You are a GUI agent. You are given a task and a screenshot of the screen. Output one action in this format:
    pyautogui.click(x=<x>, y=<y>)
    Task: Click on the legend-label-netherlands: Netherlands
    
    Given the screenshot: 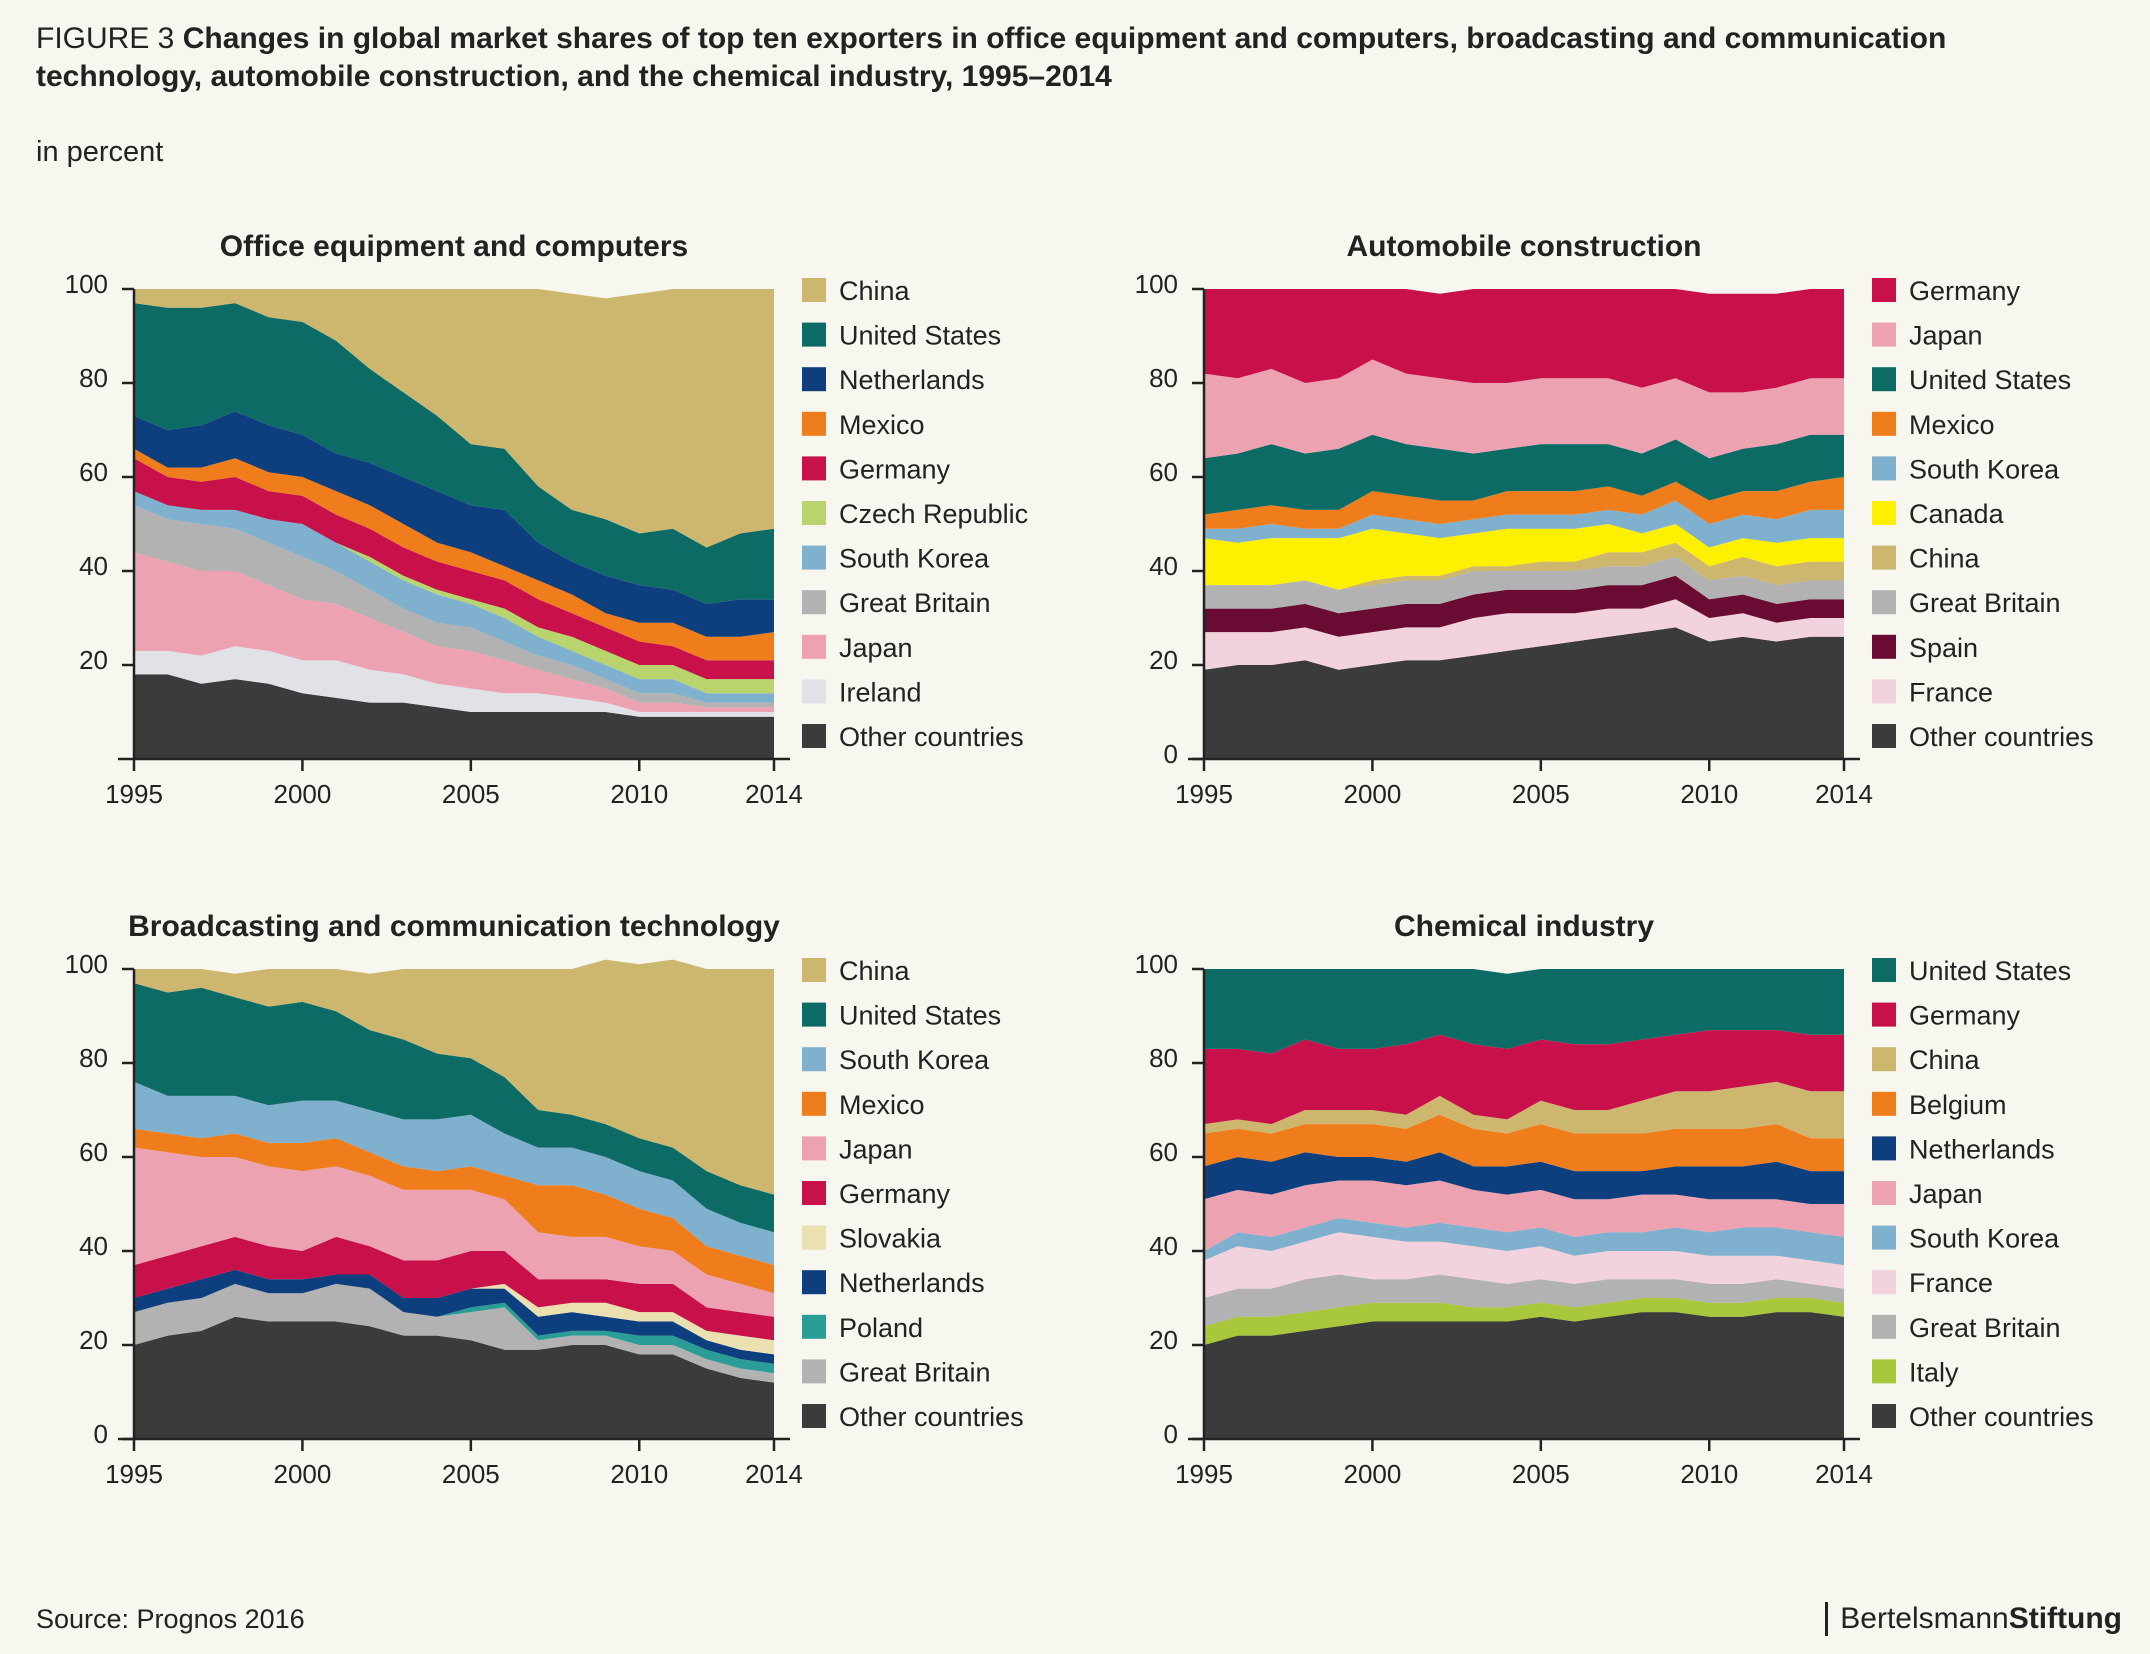 What is the action you would take?
    pyautogui.click(x=1982, y=1149)
    